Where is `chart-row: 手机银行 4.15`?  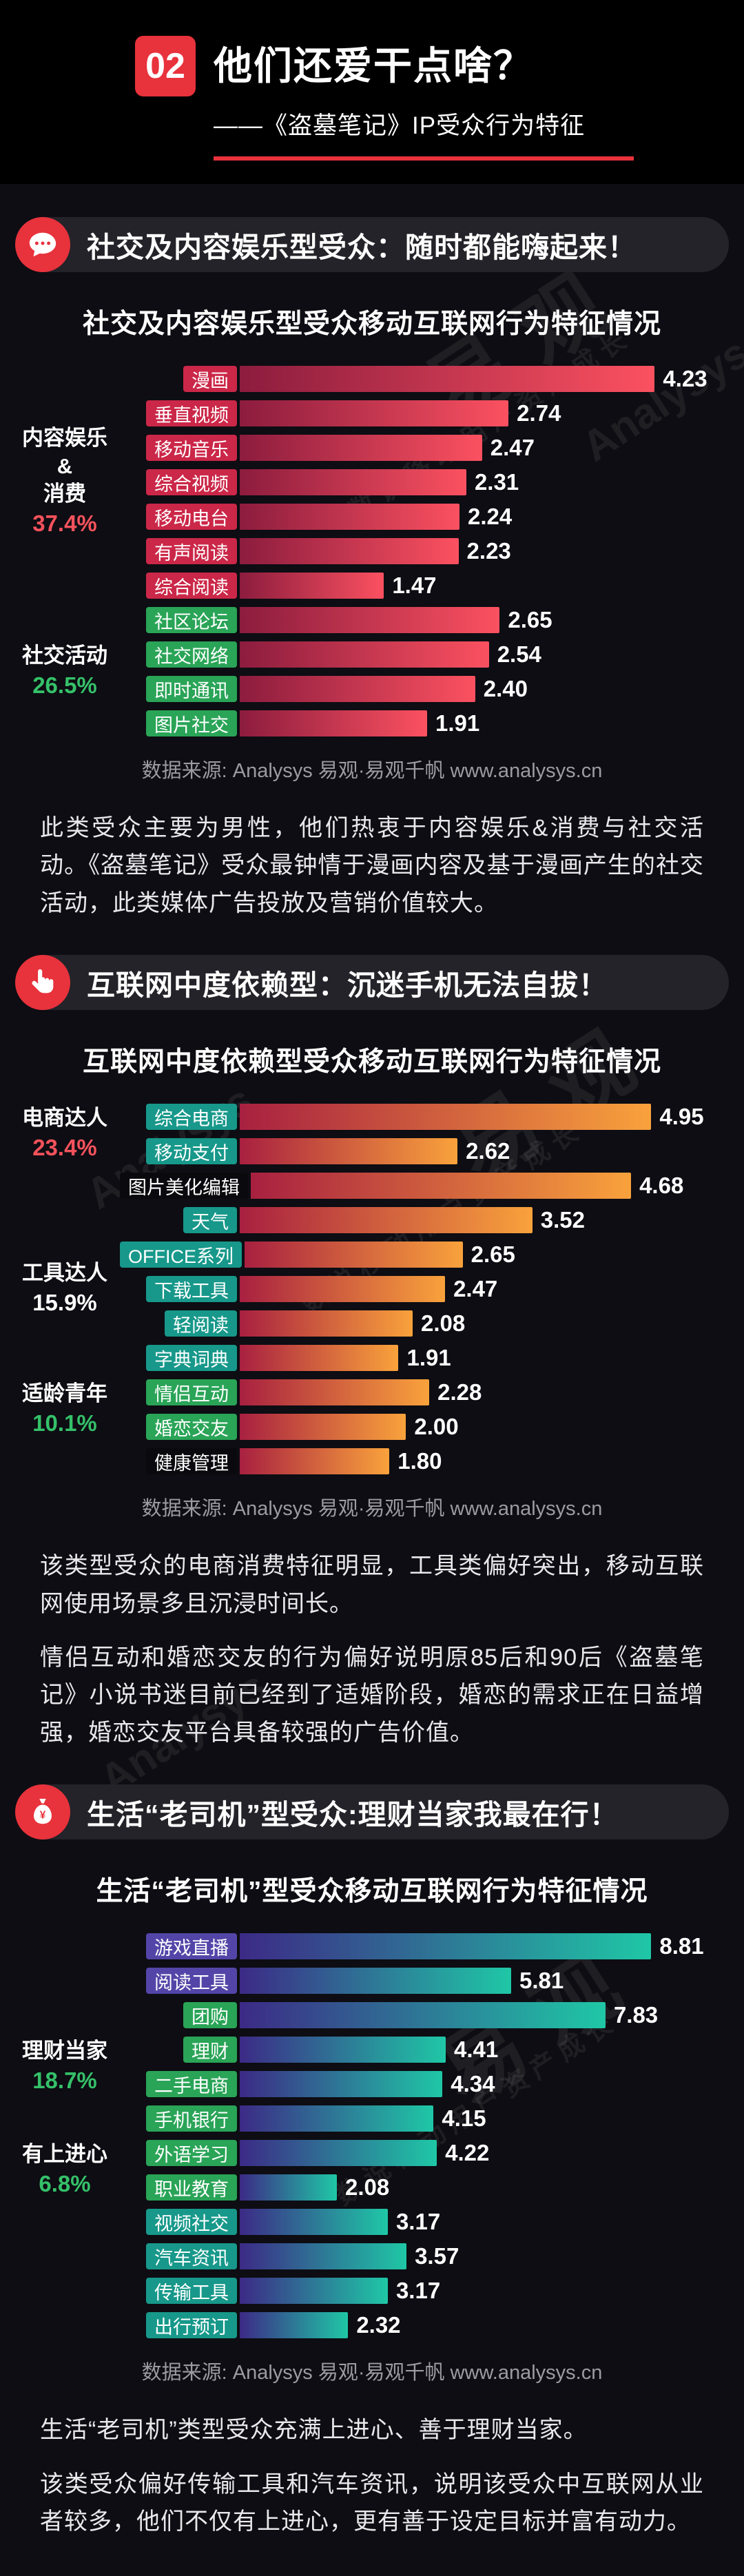 chart-row: 手机银行 4.15 is located at coordinates (423, 2118).